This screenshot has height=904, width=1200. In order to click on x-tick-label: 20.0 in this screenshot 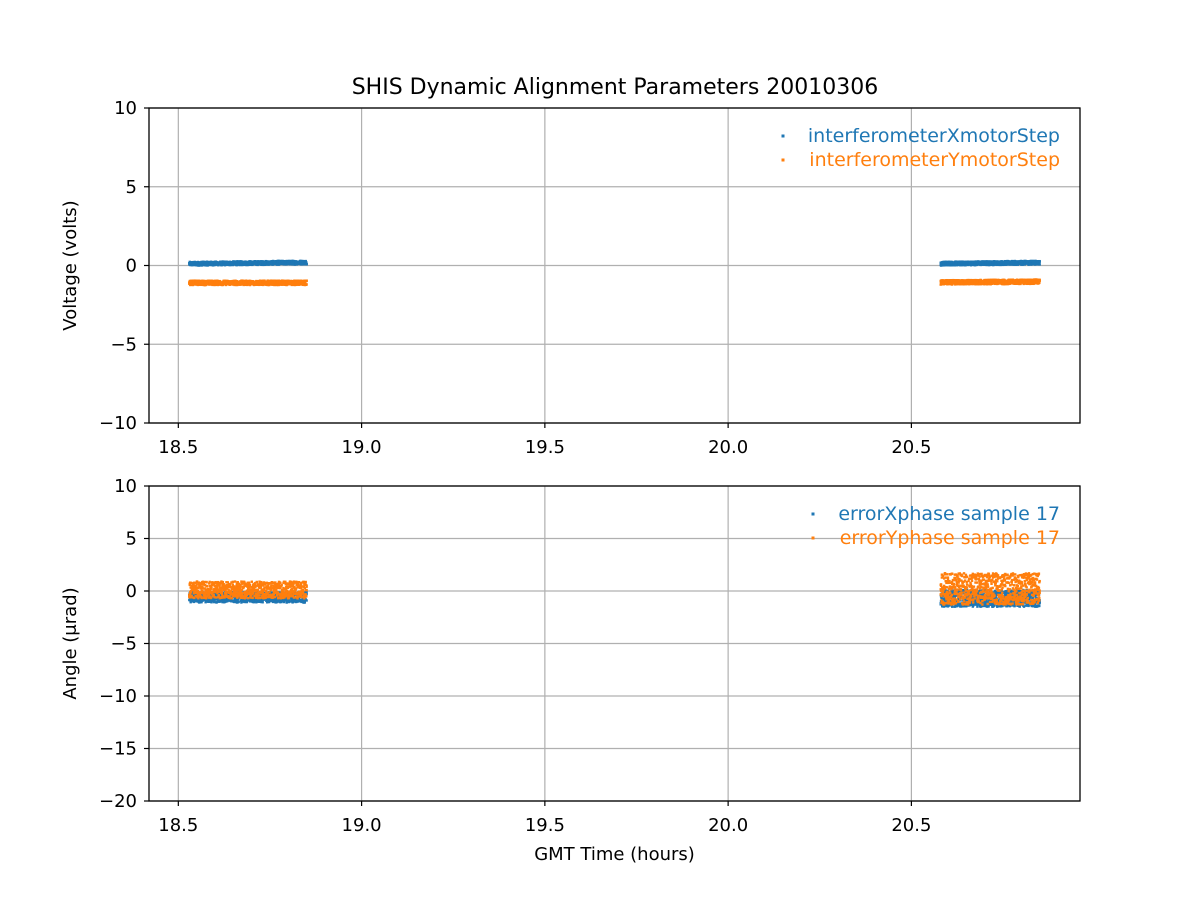, I will do `click(728, 447)`.